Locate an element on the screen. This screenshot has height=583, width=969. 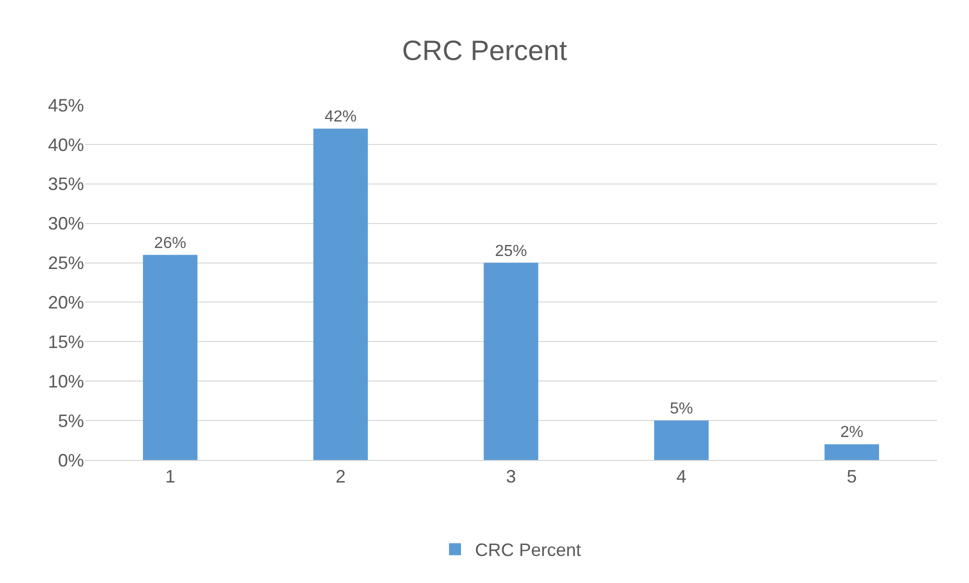
y-tick-label: 15% is located at coordinates (66, 342).